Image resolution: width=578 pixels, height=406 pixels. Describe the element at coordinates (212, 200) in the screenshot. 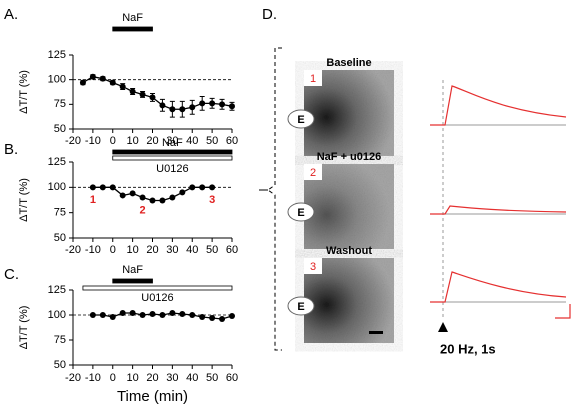

I see `point-annotation: 3` at that location.